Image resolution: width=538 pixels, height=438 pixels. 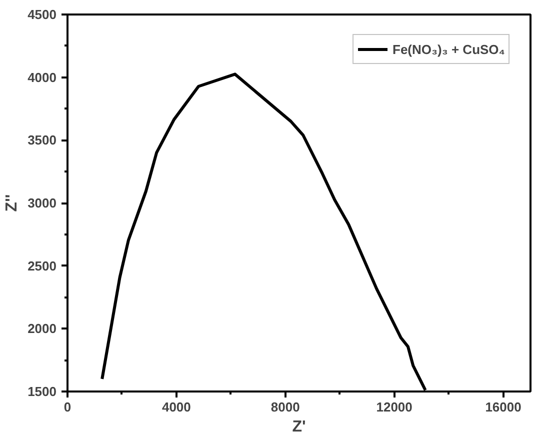 I want to click on y-tick-label: 1500, so click(x=42, y=391).